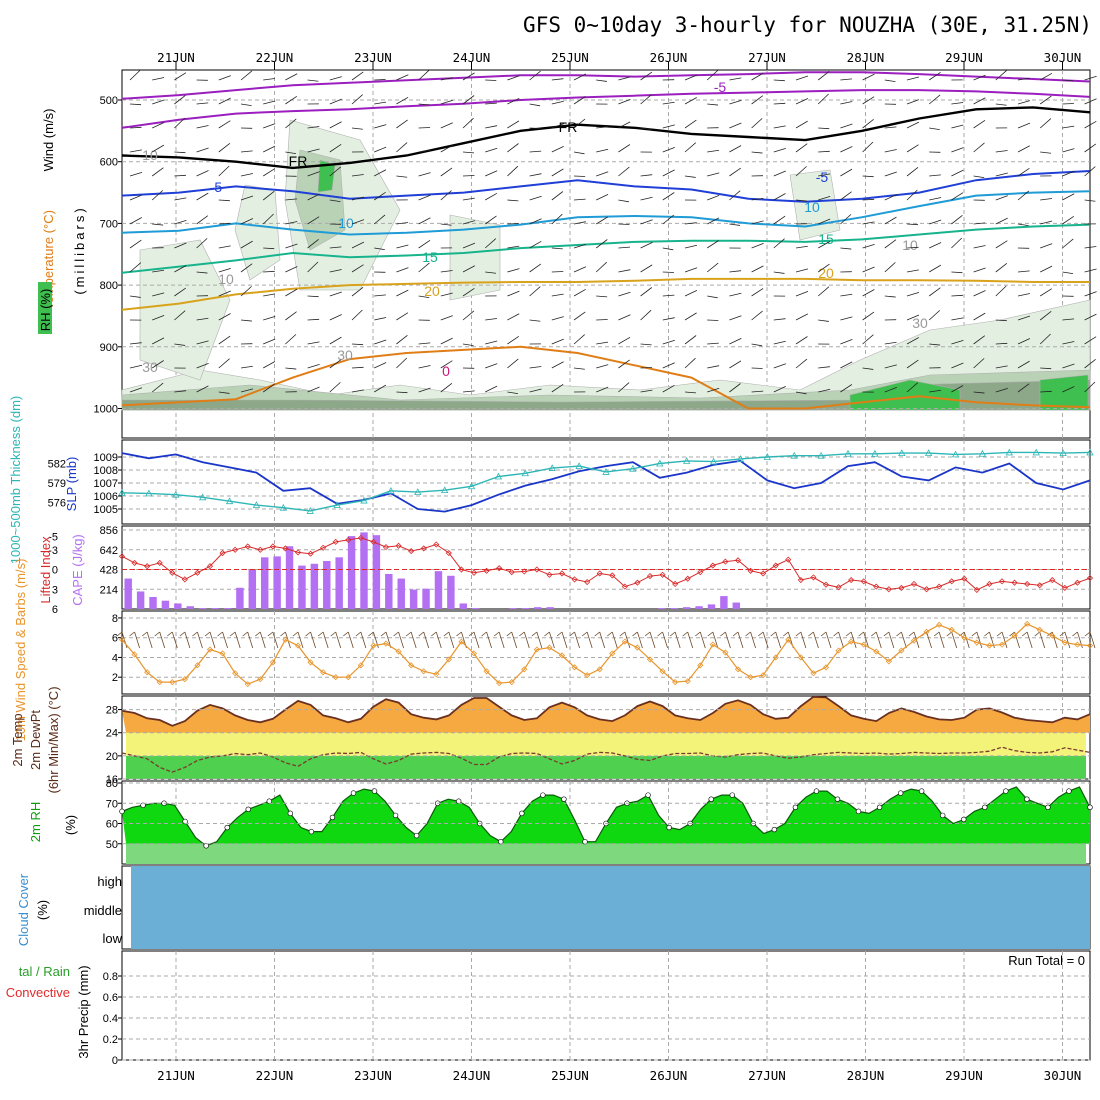  What do you see at coordinates (110, 977) in the screenshot?
I see `y-tick-label: 0.8` at bounding box center [110, 977].